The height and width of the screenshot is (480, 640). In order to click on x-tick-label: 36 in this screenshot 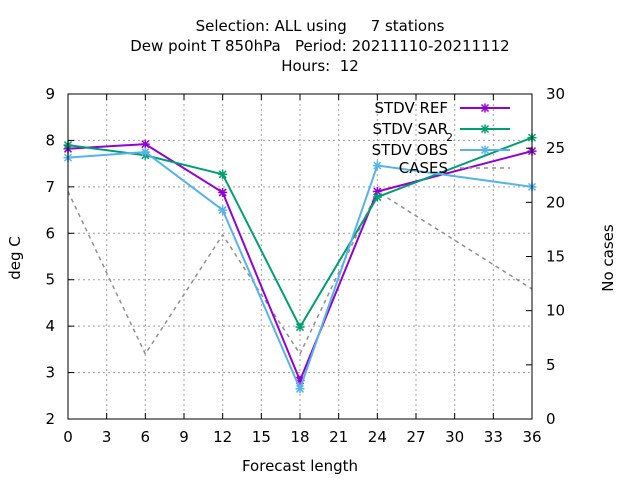, I will do `click(531, 437)`.